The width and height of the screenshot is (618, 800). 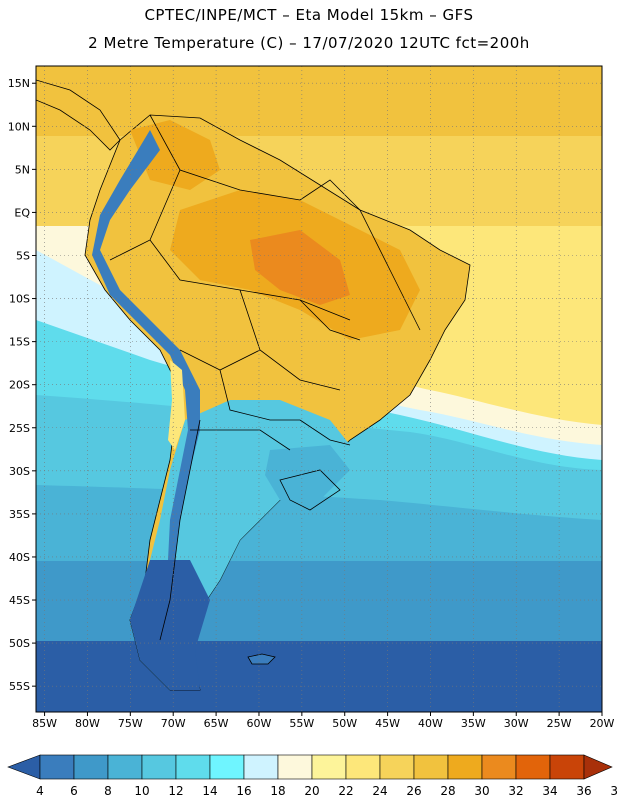 I want to click on lon-tick-label: 35W, so click(x=473, y=723).